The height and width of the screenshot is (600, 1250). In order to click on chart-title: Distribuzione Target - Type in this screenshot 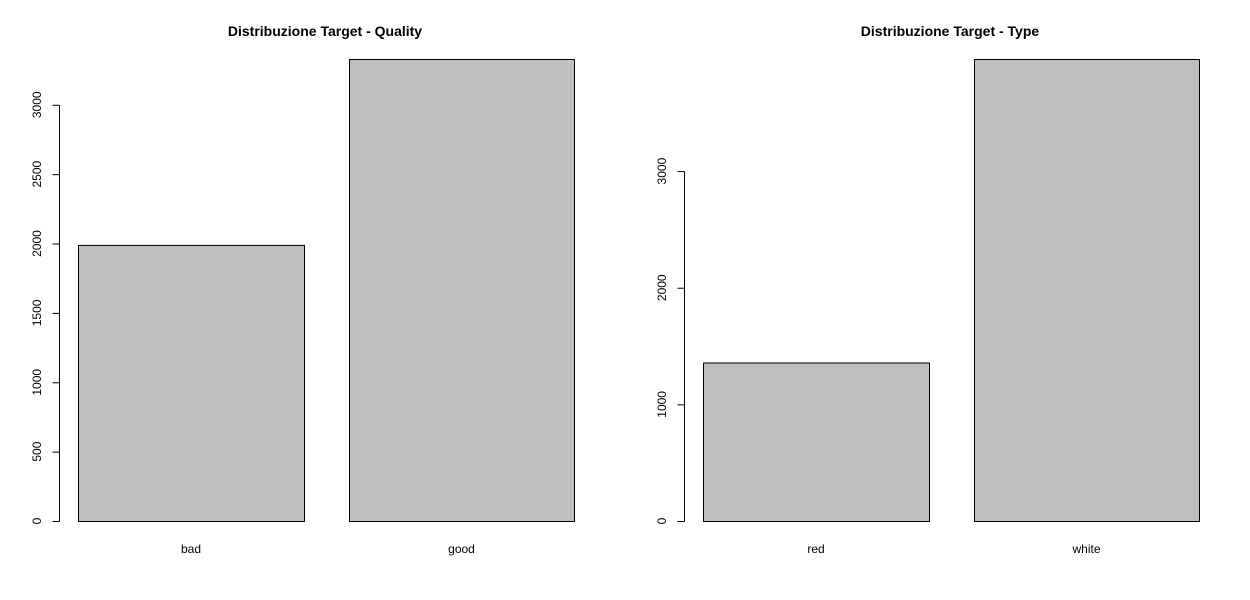, I will do `click(950, 31)`.